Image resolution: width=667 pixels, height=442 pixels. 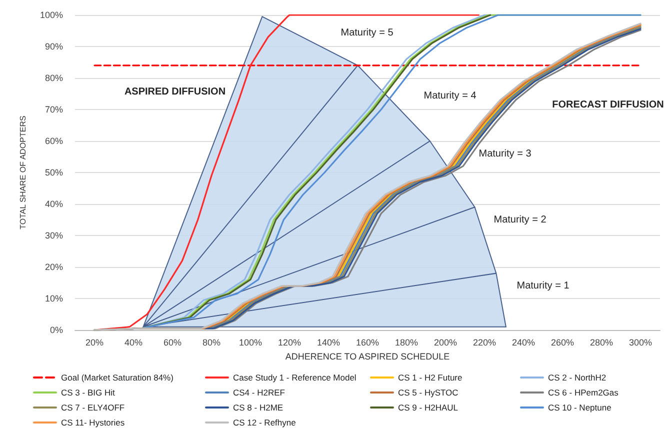 What do you see at coordinates (56, 330) in the screenshot?
I see `y-tick-label: 0%` at bounding box center [56, 330].